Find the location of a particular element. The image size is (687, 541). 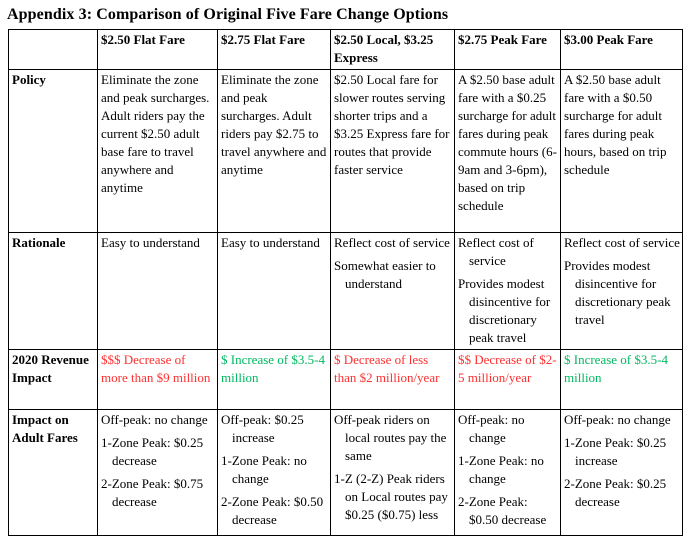

row-label: Rationale is located at coordinates (53, 291).